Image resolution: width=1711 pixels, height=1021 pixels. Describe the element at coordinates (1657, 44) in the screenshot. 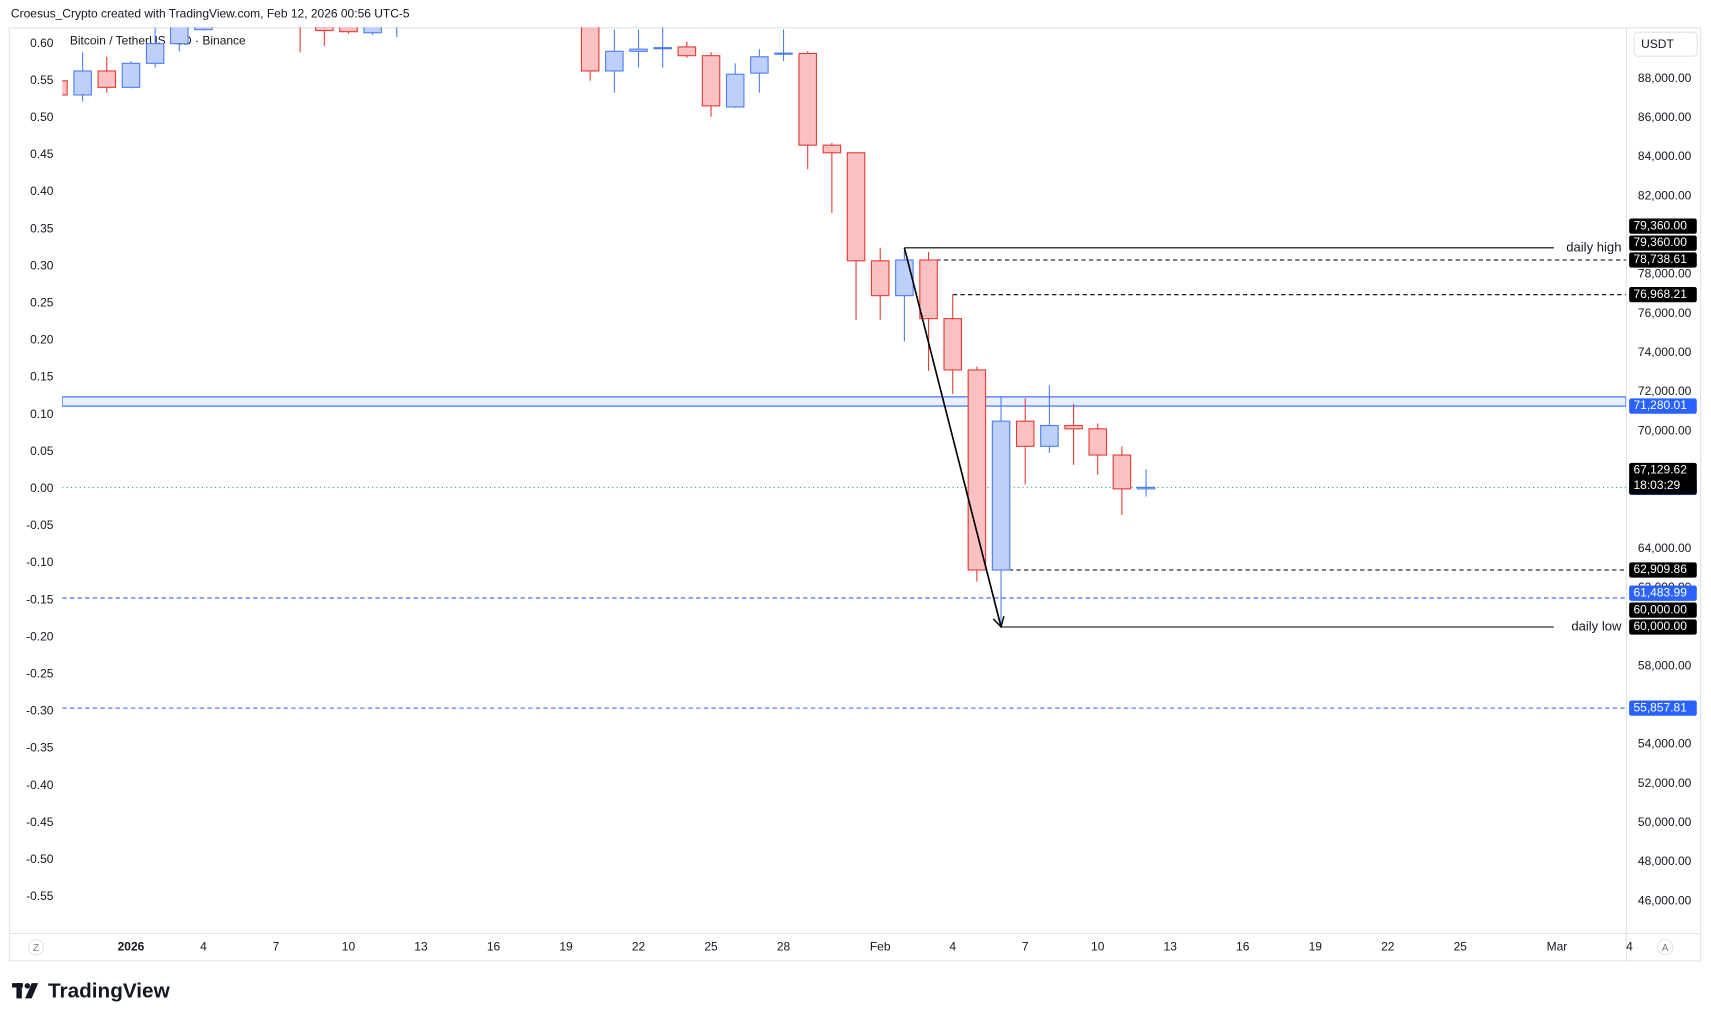

I see `currency: USDT` at that location.